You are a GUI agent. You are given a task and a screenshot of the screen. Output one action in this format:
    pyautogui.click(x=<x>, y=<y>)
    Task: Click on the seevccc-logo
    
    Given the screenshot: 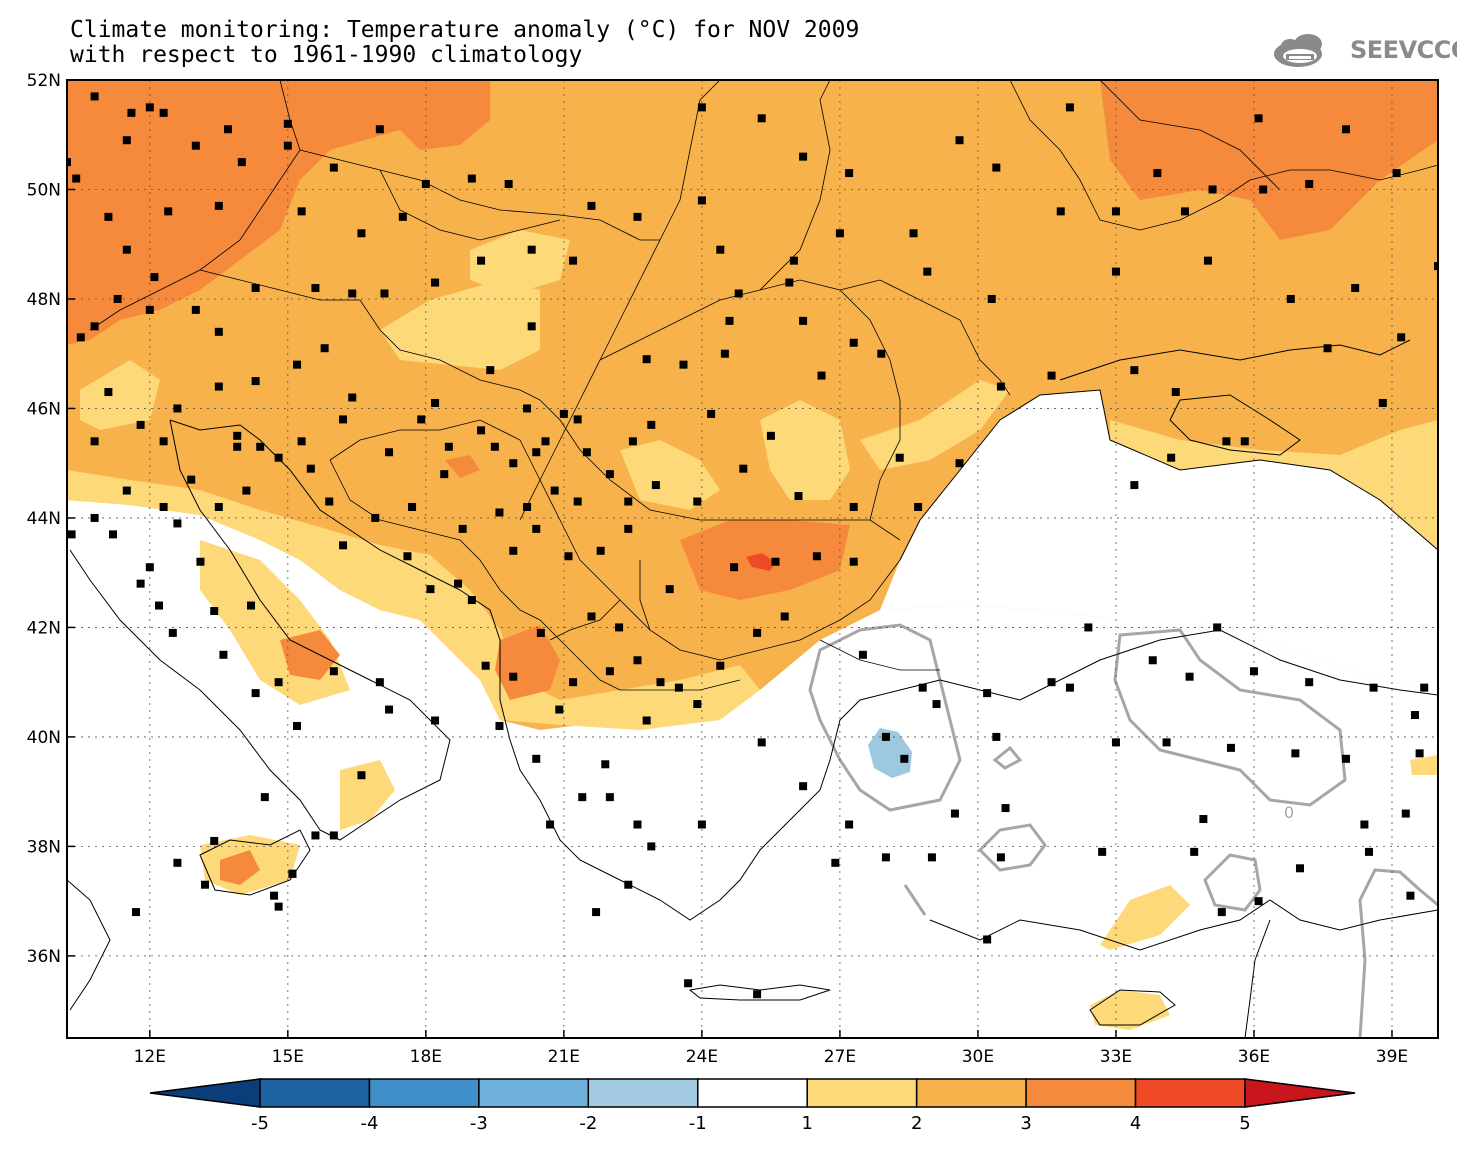 What is the action you would take?
    pyautogui.click(x=1298, y=50)
    